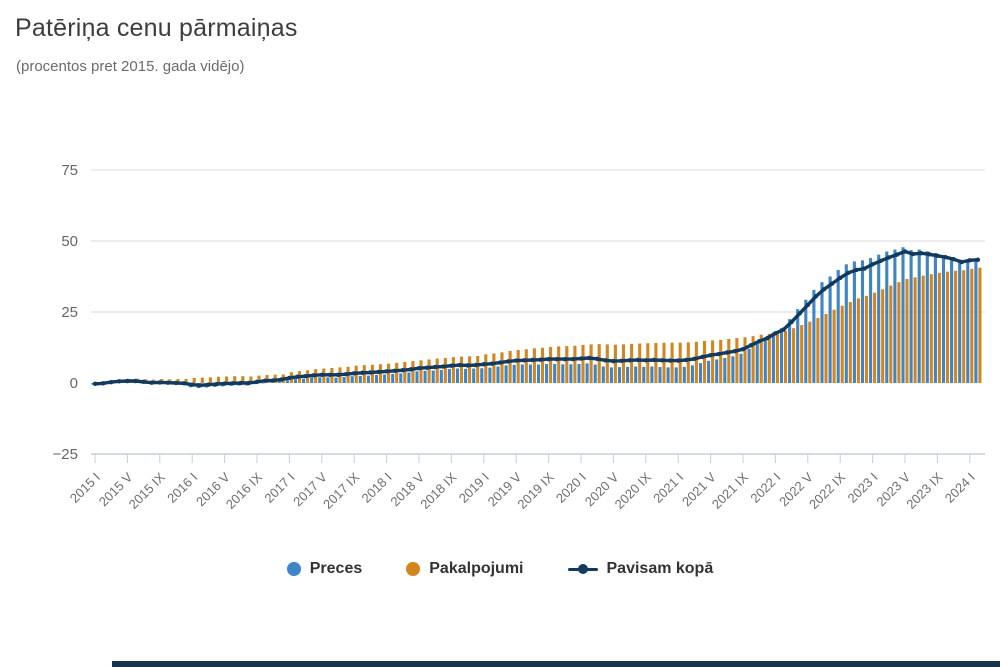 The image size is (1000, 667). What do you see at coordinates (69, 170) in the screenshot?
I see `svg-text: 75` at bounding box center [69, 170].